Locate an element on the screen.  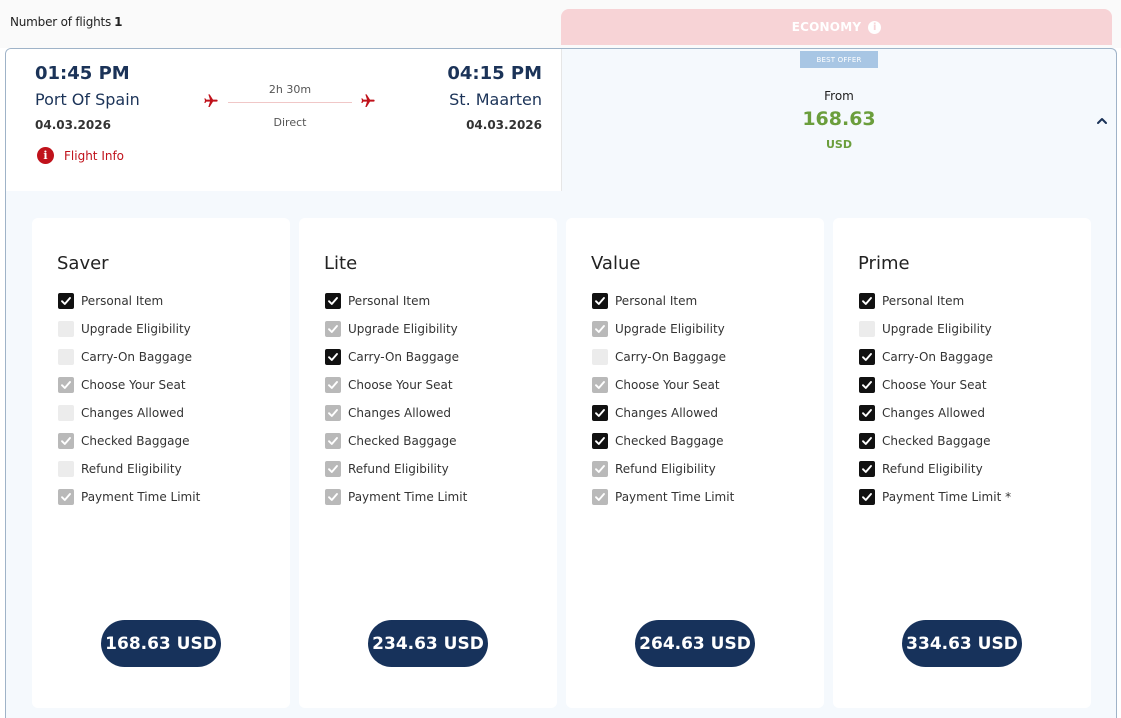
arrival-date: 04.03.2026 is located at coordinates (504, 125).